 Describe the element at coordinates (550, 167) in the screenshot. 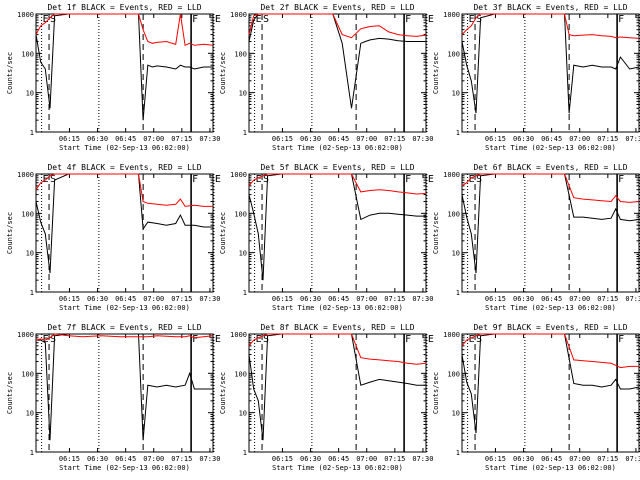

I see `panel-title: Det 6f BLACK = Events, RED = LLD` at that location.